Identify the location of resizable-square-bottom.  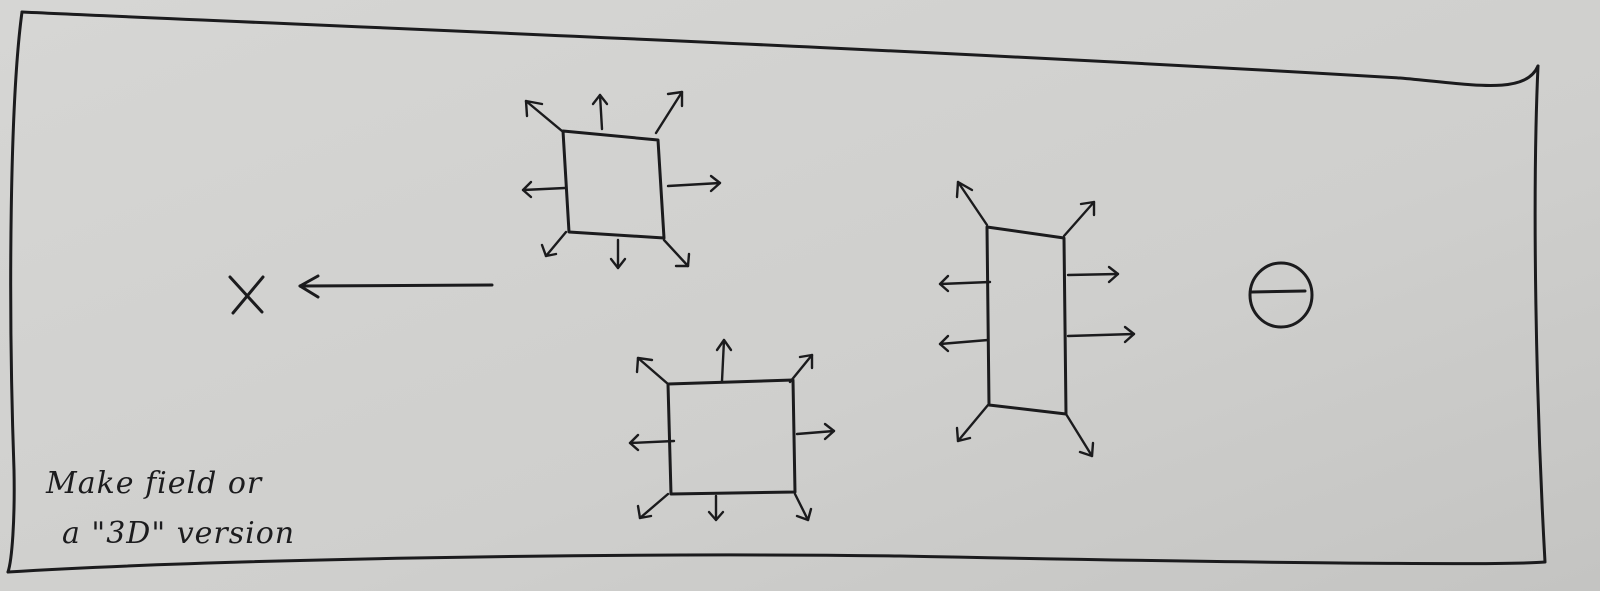
(732, 430).